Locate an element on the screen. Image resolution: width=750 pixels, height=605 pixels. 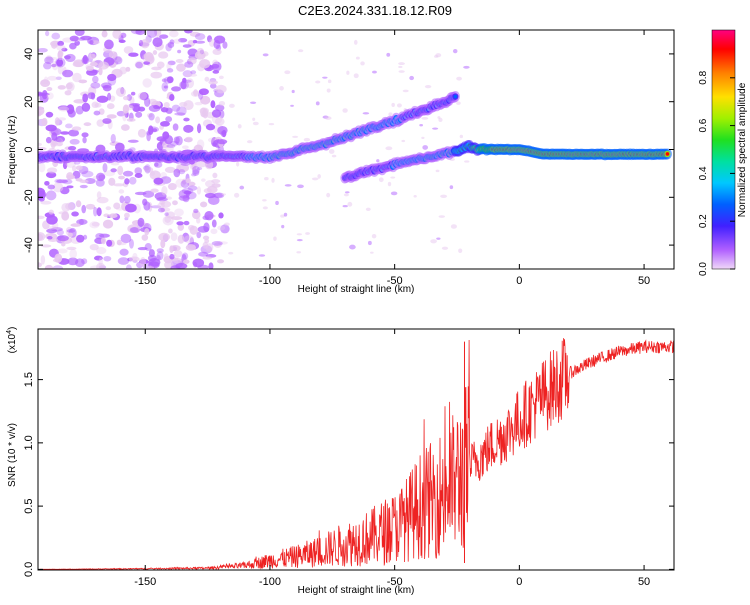
colorbar-tick-label: 0.8 is located at coordinates (703, 77).